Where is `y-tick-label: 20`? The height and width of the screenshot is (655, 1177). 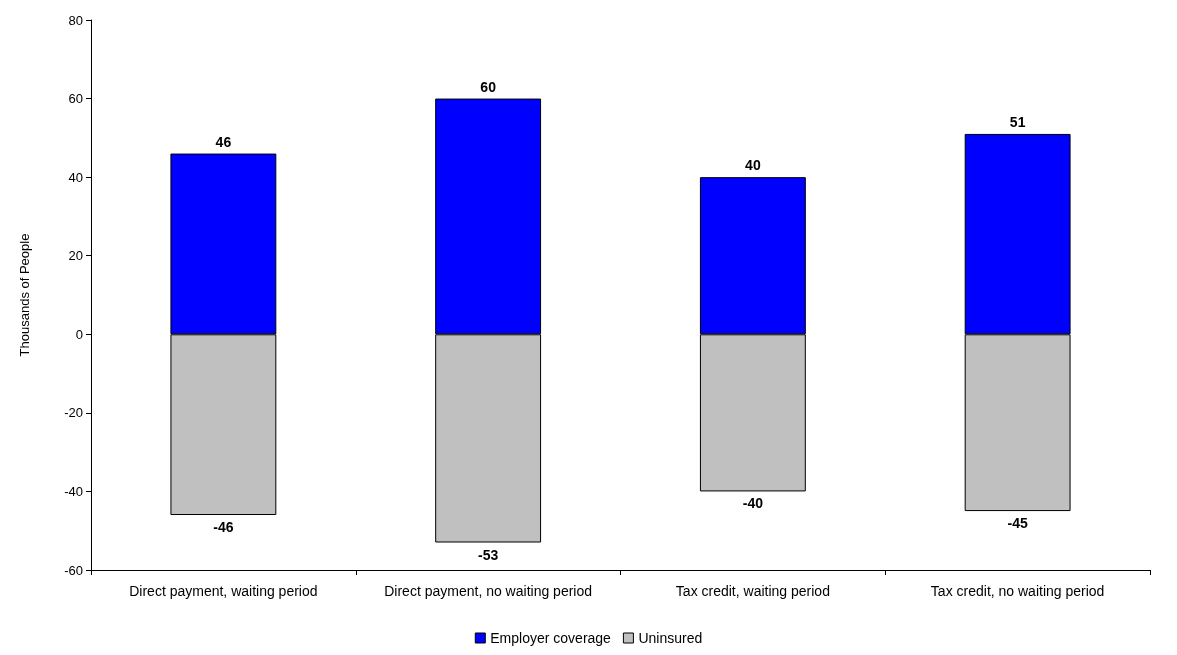 y-tick-label: 20 is located at coordinates (75, 256).